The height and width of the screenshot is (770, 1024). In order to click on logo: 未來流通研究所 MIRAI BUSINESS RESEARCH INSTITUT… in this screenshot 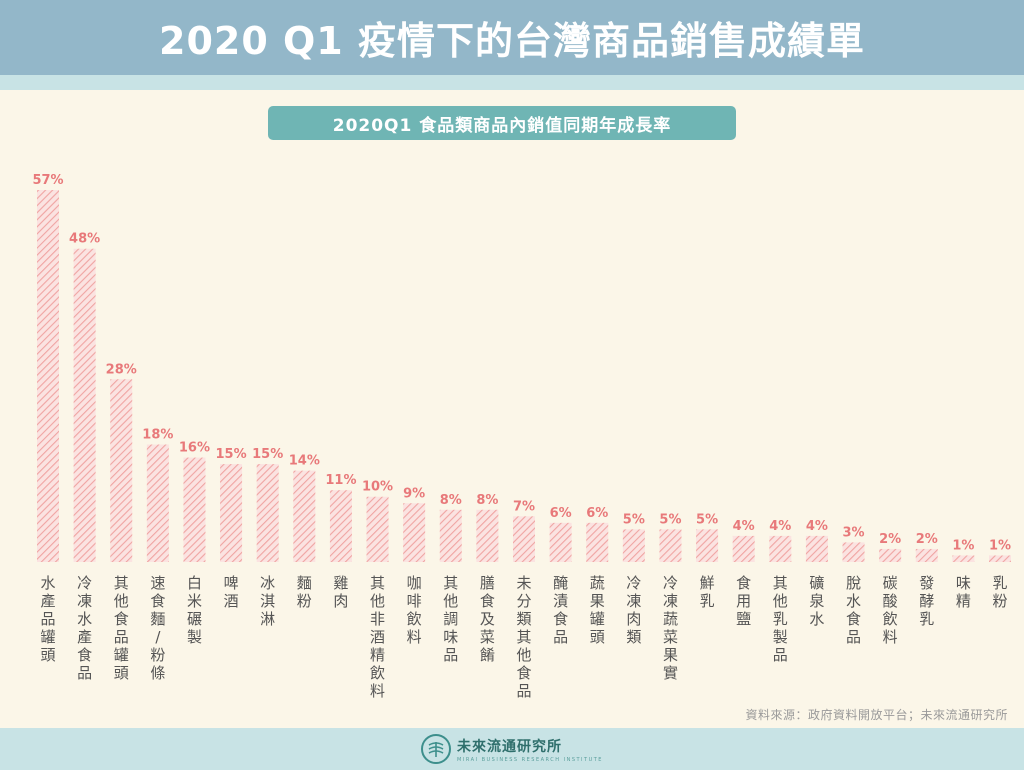, I will do `click(512, 749)`.